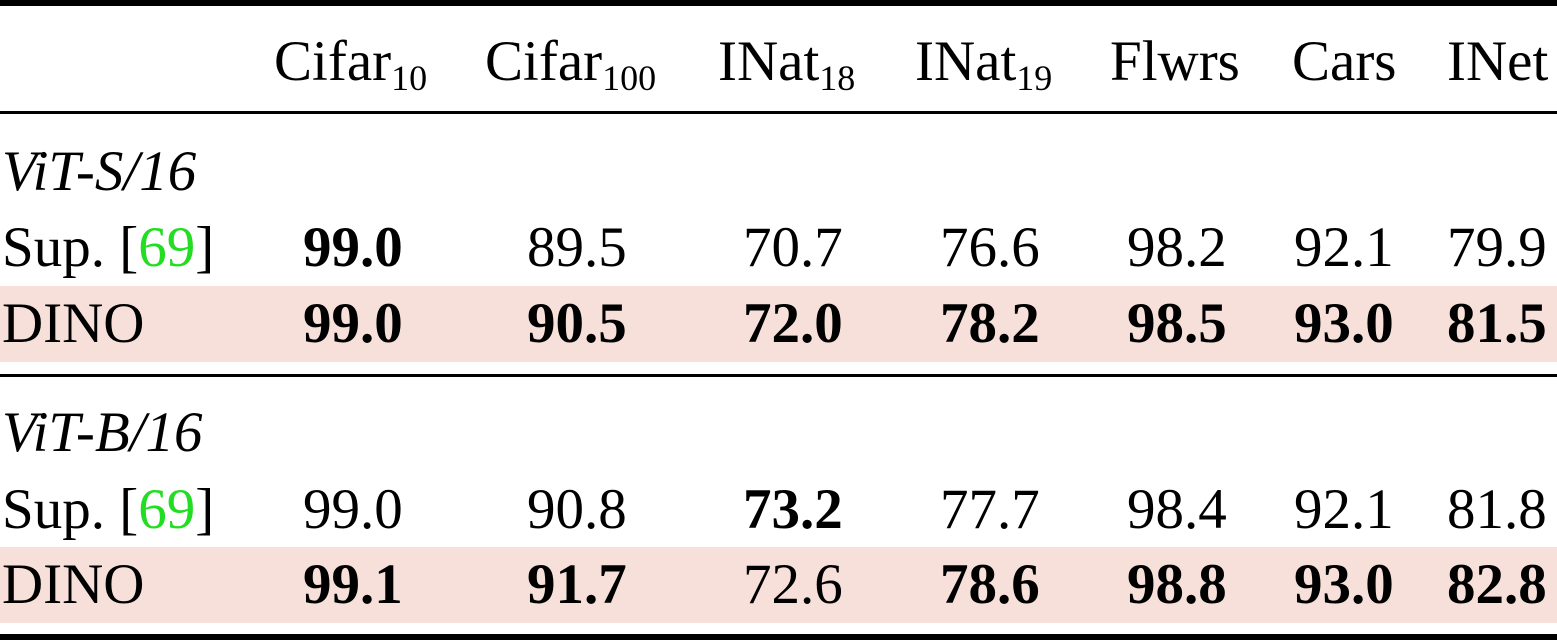 The width and height of the screenshot is (1557, 641). Describe the element at coordinates (787, 64) in the screenshot. I see `column-header-inat18: INat18` at that location.